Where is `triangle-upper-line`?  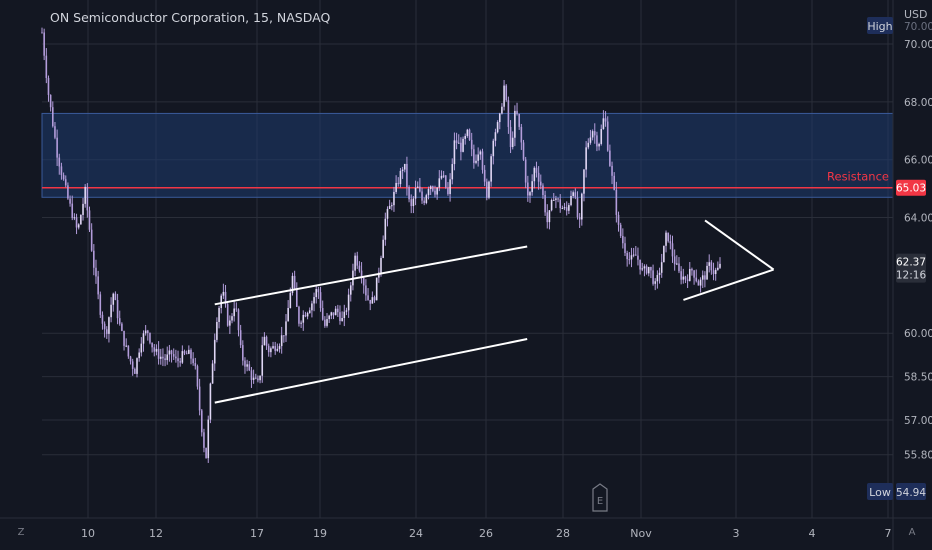 triangle-upper-line is located at coordinates (739, 245).